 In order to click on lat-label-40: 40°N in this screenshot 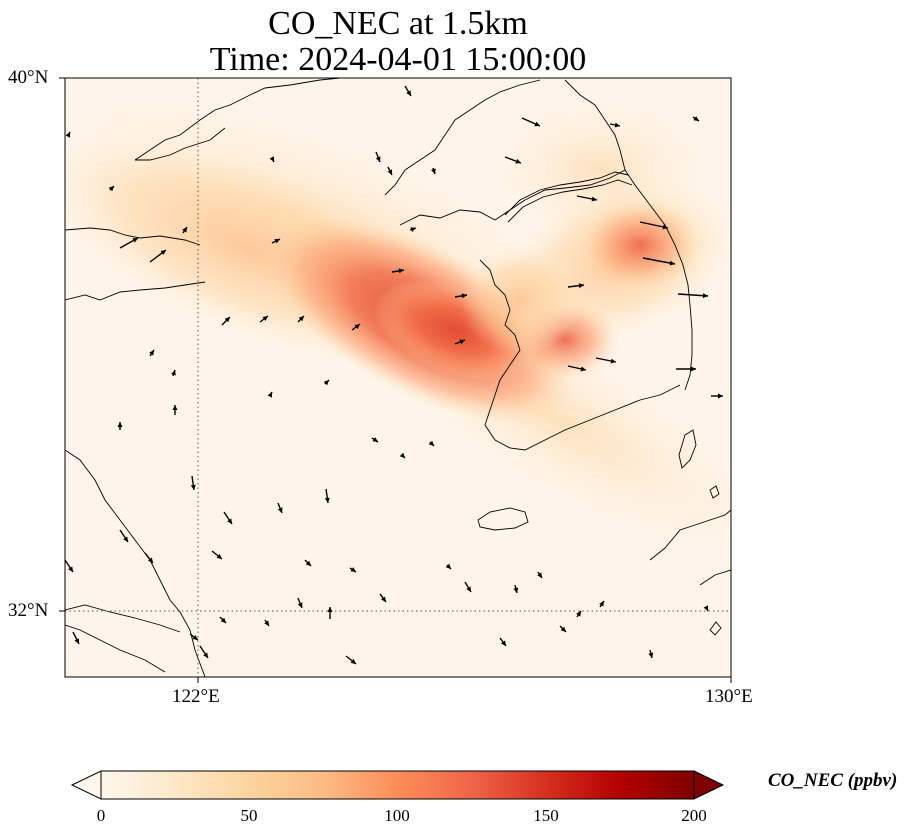, I will do `click(28, 77)`.